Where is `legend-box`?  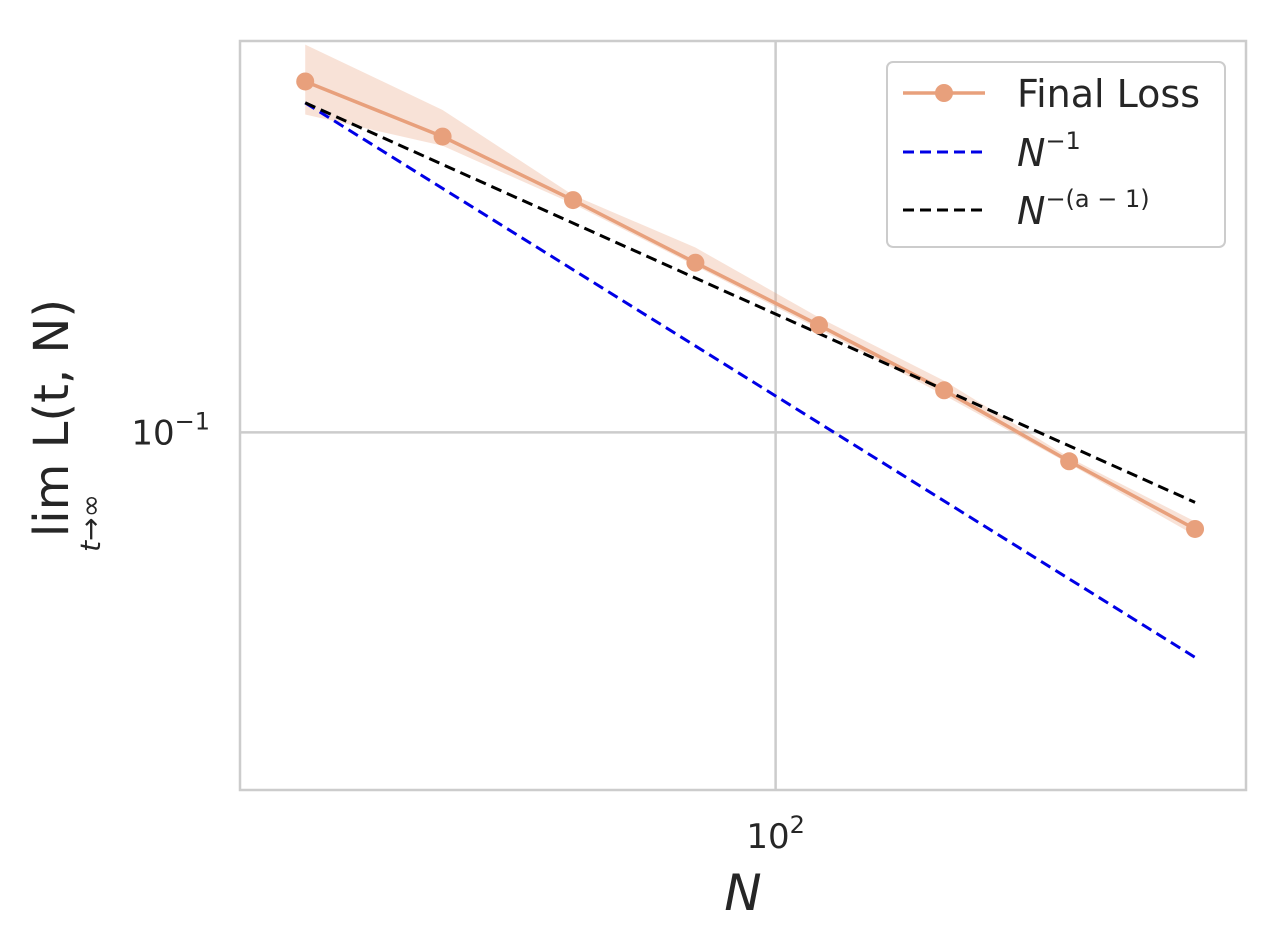
legend-box is located at coordinates (1056, 154).